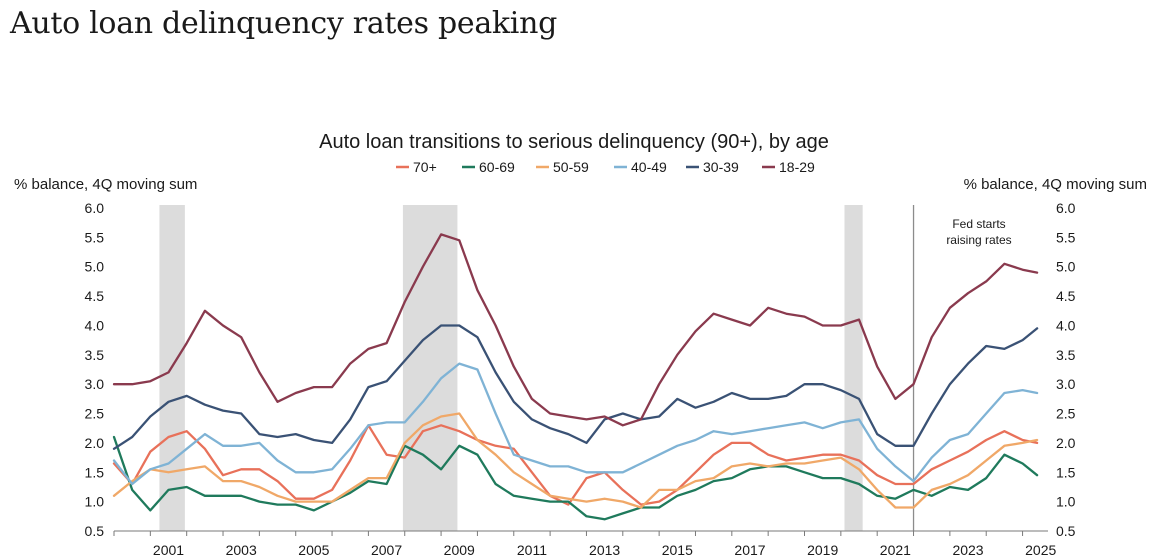 This screenshot has height=559, width=1153. What do you see at coordinates (95, 355) in the screenshot?
I see `y-tick-label-left: 3.5` at bounding box center [95, 355].